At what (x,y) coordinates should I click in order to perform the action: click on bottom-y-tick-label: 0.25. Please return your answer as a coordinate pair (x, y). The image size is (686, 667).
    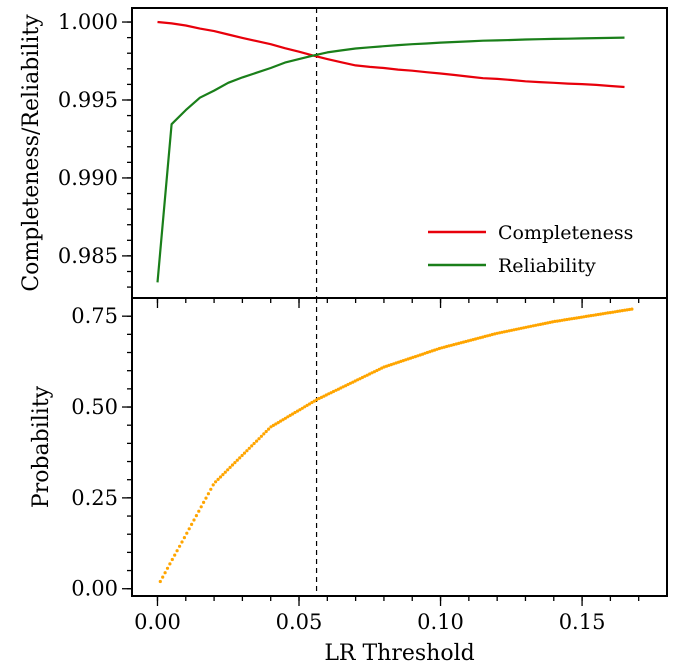
    Looking at the image, I should click on (94, 498).